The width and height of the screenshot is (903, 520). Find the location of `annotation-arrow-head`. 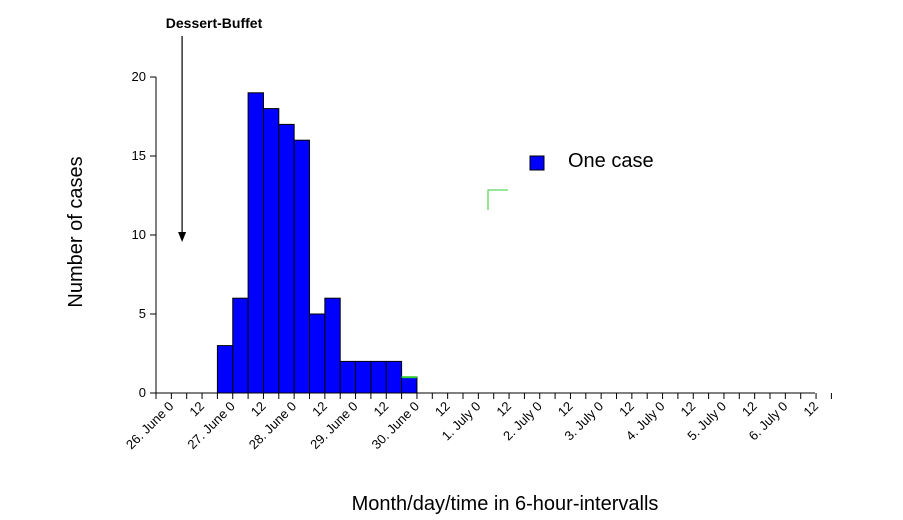

annotation-arrow-head is located at coordinates (182, 237).